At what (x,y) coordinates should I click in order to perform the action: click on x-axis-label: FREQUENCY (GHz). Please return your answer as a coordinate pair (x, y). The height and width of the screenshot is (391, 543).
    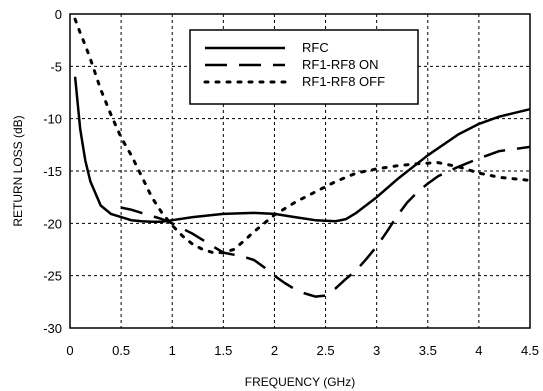
    Looking at the image, I should click on (300, 382).